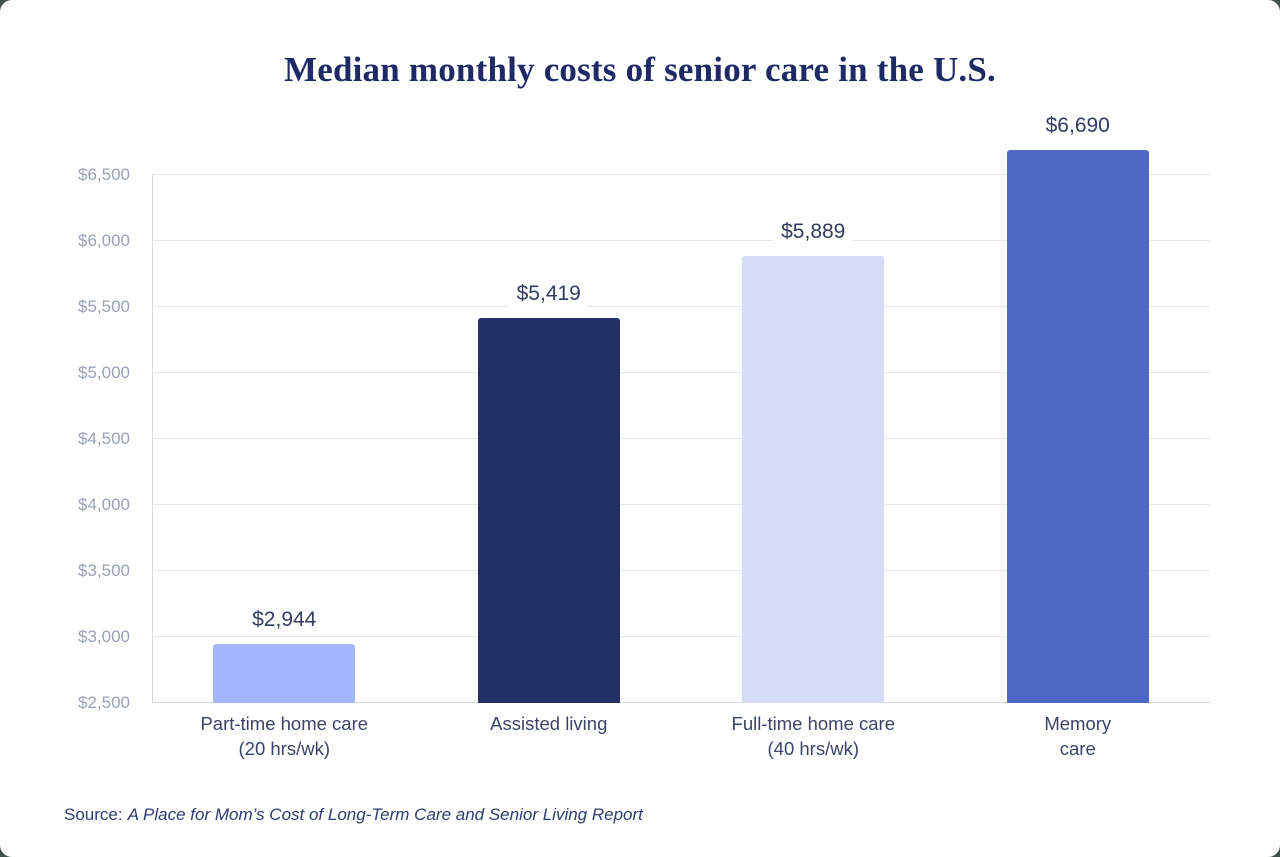 This screenshot has height=857, width=1280. What do you see at coordinates (104, 438) in the screenshot?
I see `y-tick-label: $4,500` at bounding box center [104, 438].